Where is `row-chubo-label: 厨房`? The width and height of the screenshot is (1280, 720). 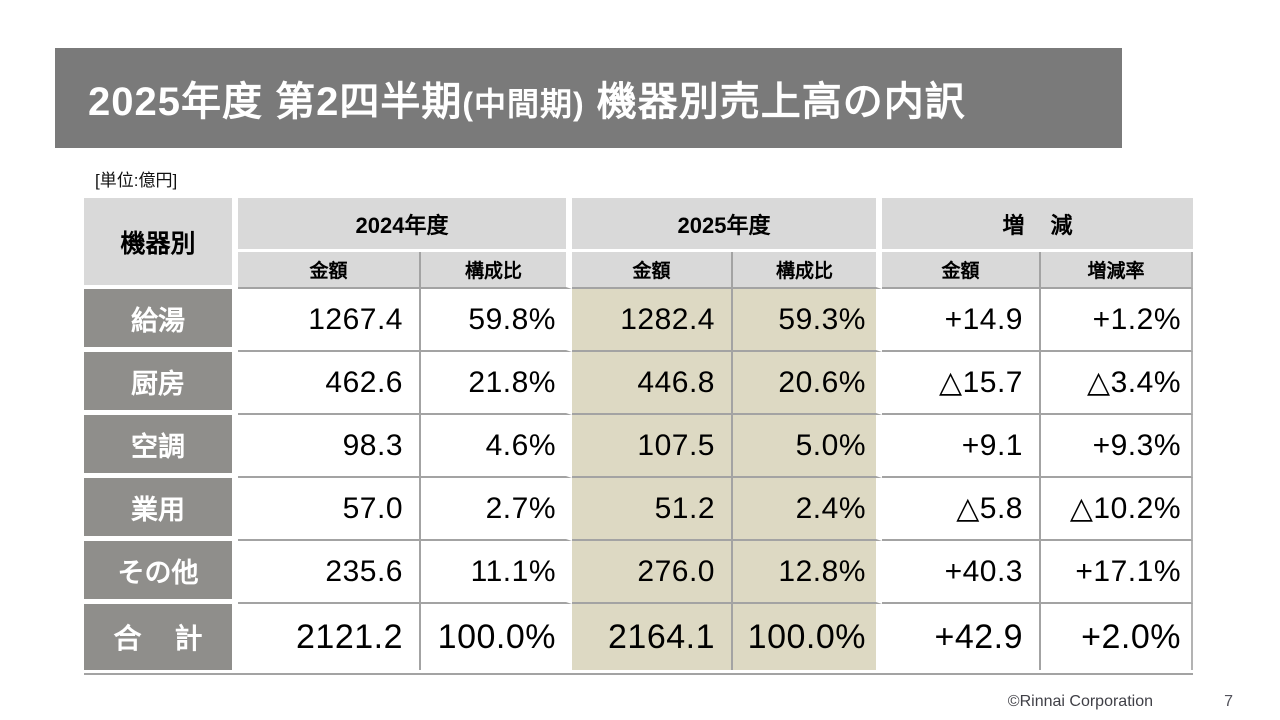
row-chubo-label: 厨房 is located at coordinates (161, 383).